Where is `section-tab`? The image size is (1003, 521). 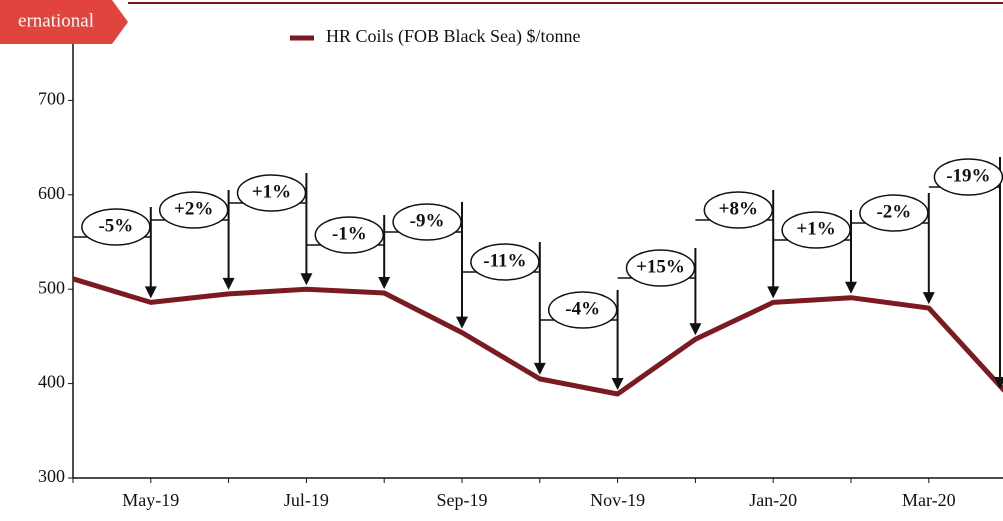 section-tab is located at coordinates (64, 22).